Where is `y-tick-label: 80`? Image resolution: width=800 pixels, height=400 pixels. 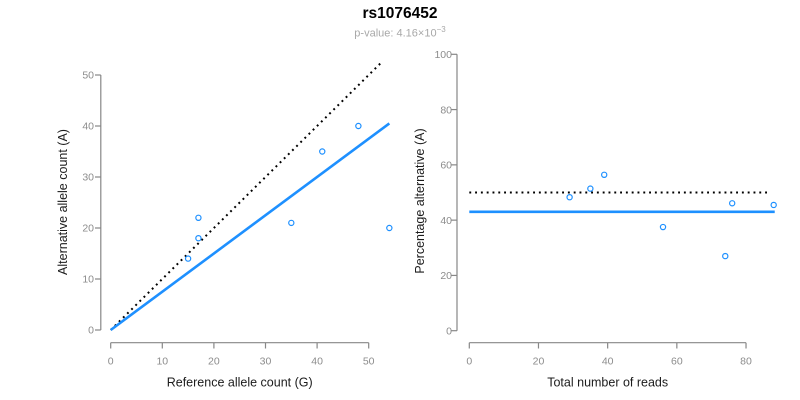 y-tick-label: 80 is located at coordinates (446, 110).